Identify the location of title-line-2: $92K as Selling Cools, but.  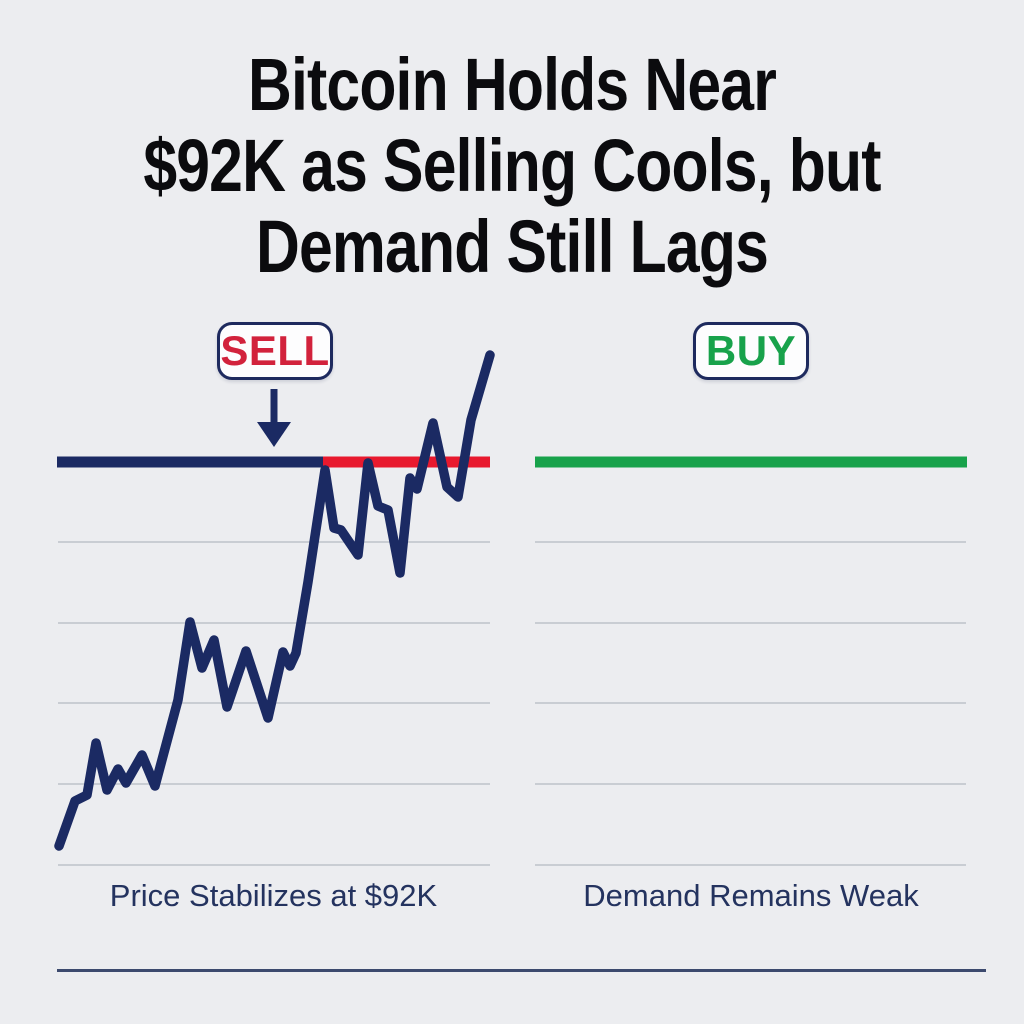
(512, 165).